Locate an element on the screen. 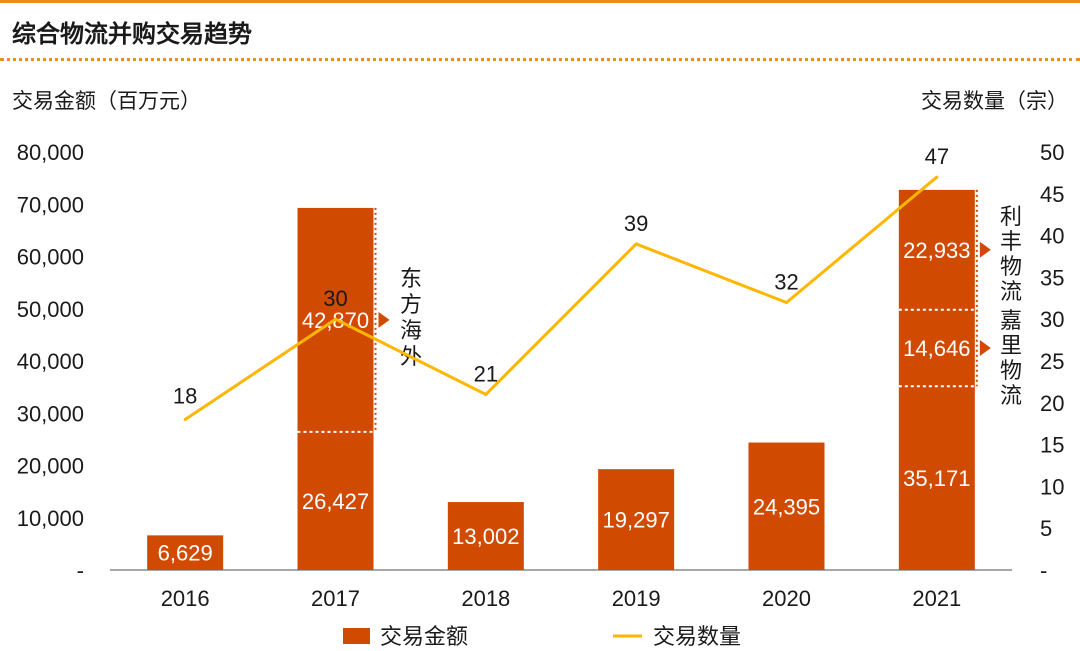 The height and width of the screenshot is (651, 1080). annotation-char: 嘉 is located at coordinates (1011, 321).